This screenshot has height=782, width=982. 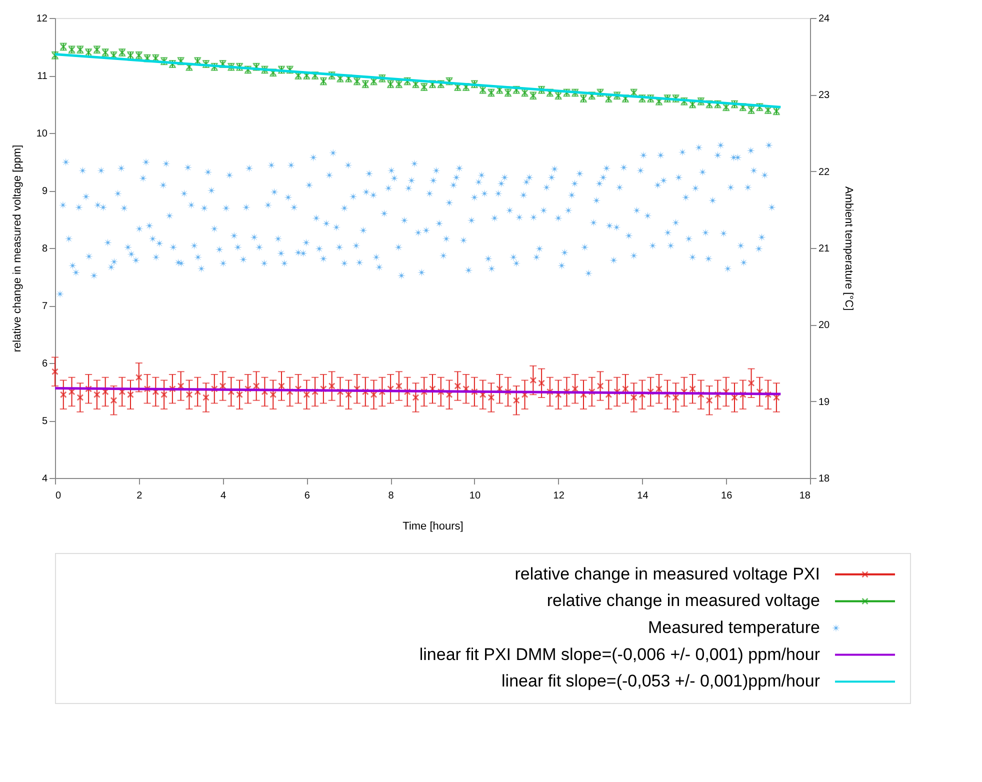 I want to click on x-tick-label: 0, so click(x=59, y=496).